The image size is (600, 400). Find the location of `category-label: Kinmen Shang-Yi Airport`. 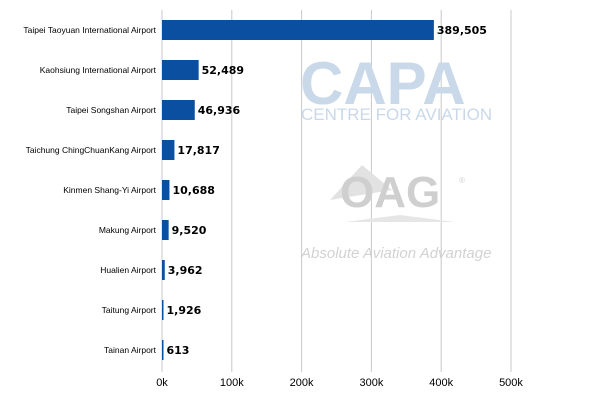

category-label: Kinmen Shang-Yi Airport is located at coordinates (109, 190).